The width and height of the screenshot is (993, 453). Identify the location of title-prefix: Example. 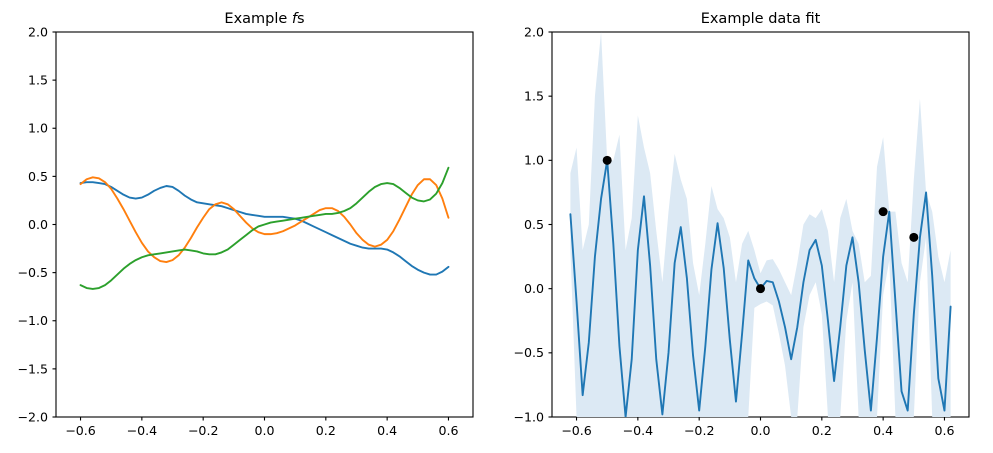
(258, 19).